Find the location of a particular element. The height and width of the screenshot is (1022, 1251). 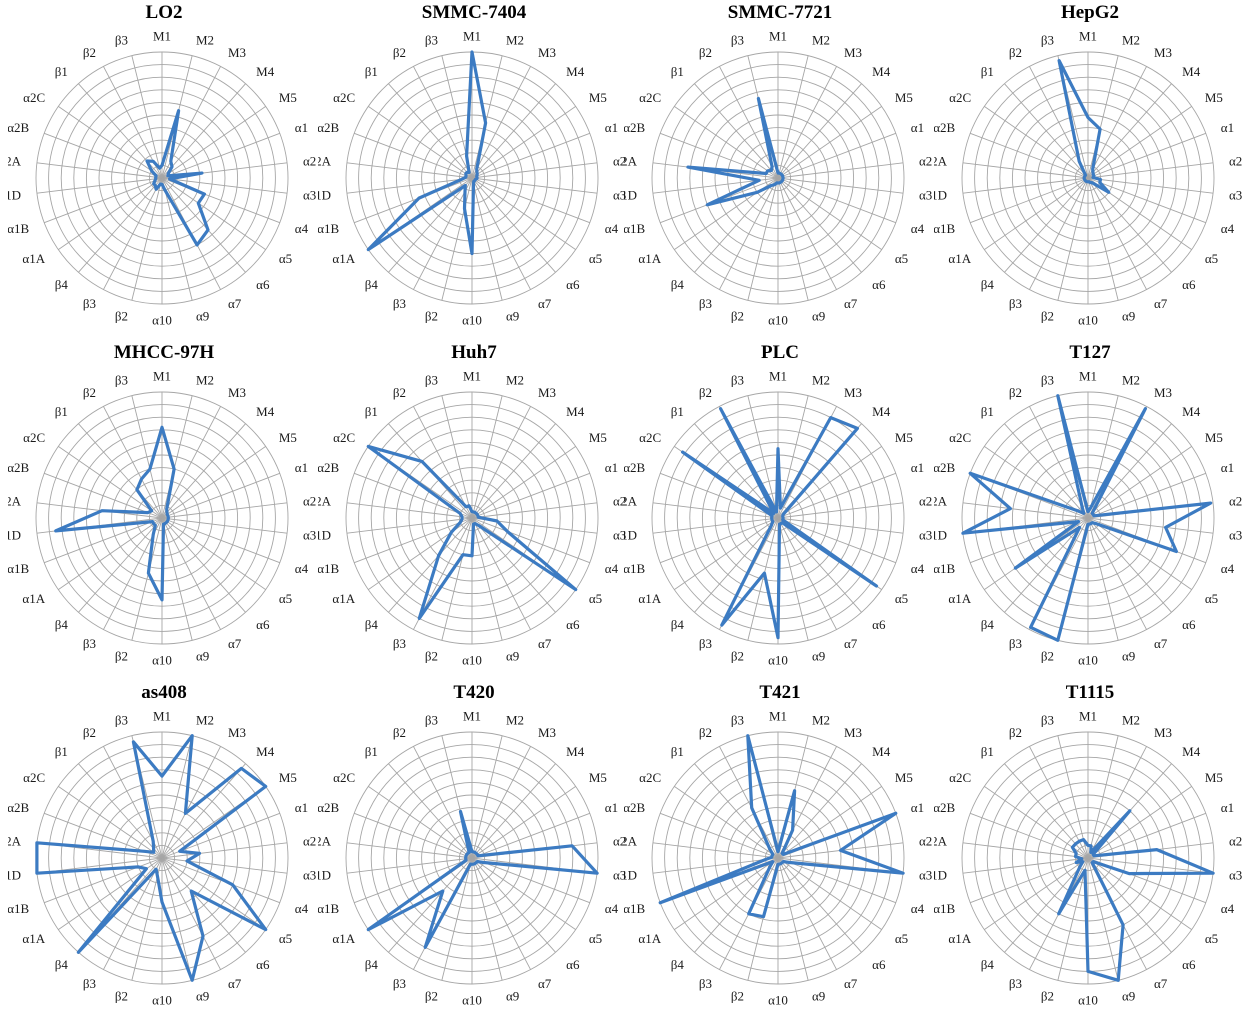

series-line is located at coordinates (177, 178).